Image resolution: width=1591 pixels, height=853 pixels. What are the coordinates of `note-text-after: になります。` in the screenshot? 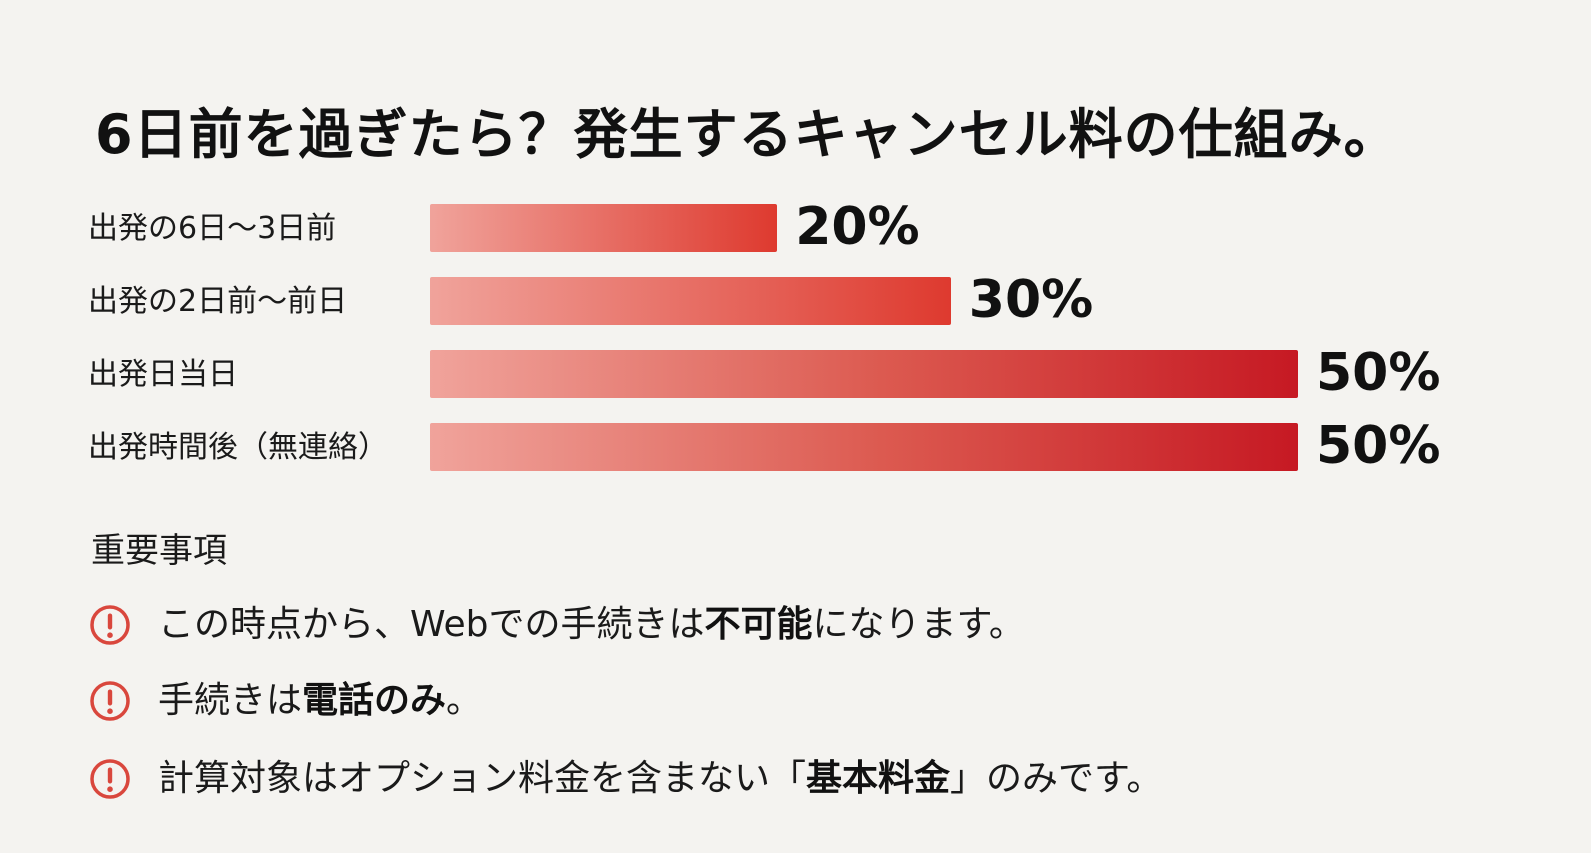 It's located at (918, 625).